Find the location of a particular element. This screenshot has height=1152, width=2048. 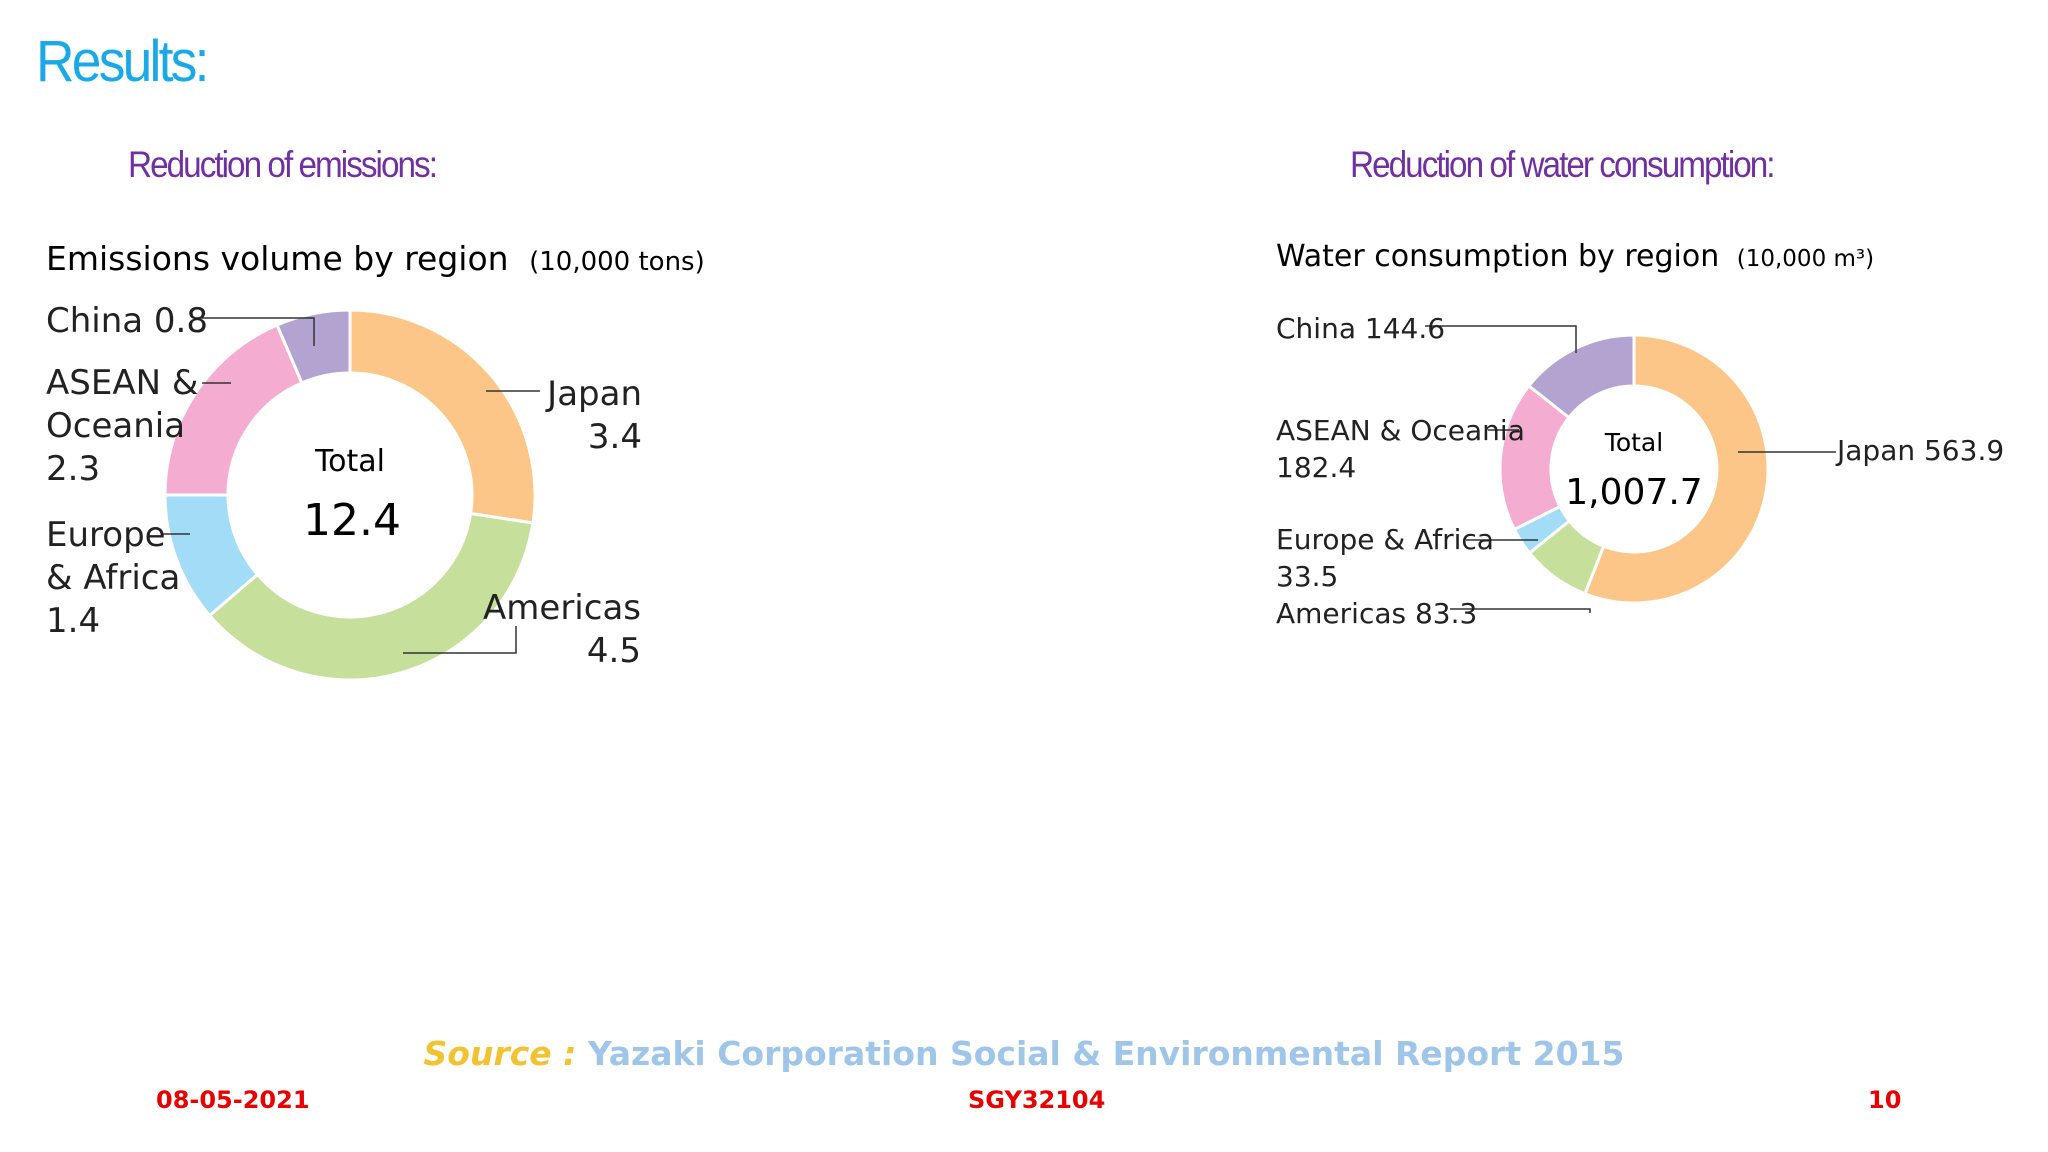

emissions-slices is located at coordinates (350, 495).